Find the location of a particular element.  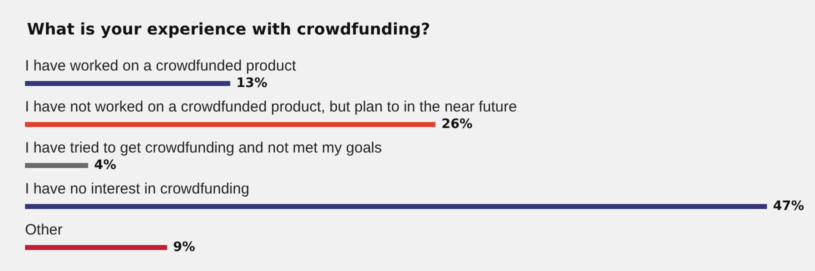

y-tick-label: Other is located at coordinates (44, 230).